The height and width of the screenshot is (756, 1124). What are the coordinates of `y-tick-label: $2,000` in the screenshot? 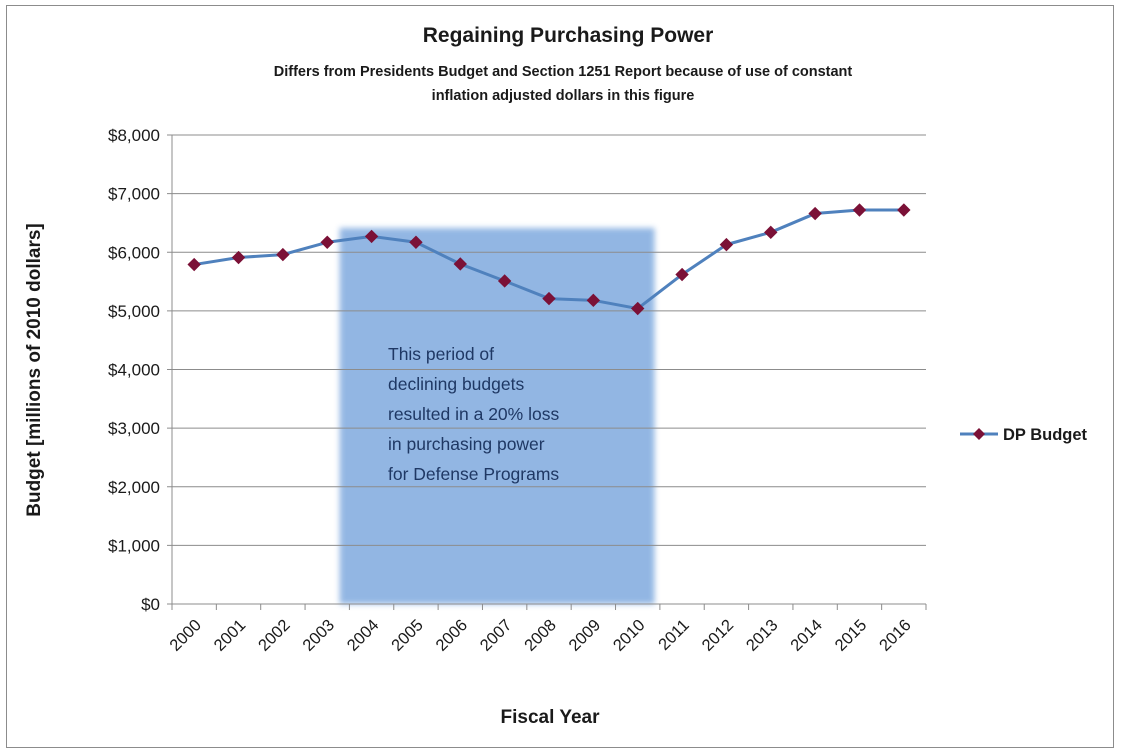 It's located at (134, 487).